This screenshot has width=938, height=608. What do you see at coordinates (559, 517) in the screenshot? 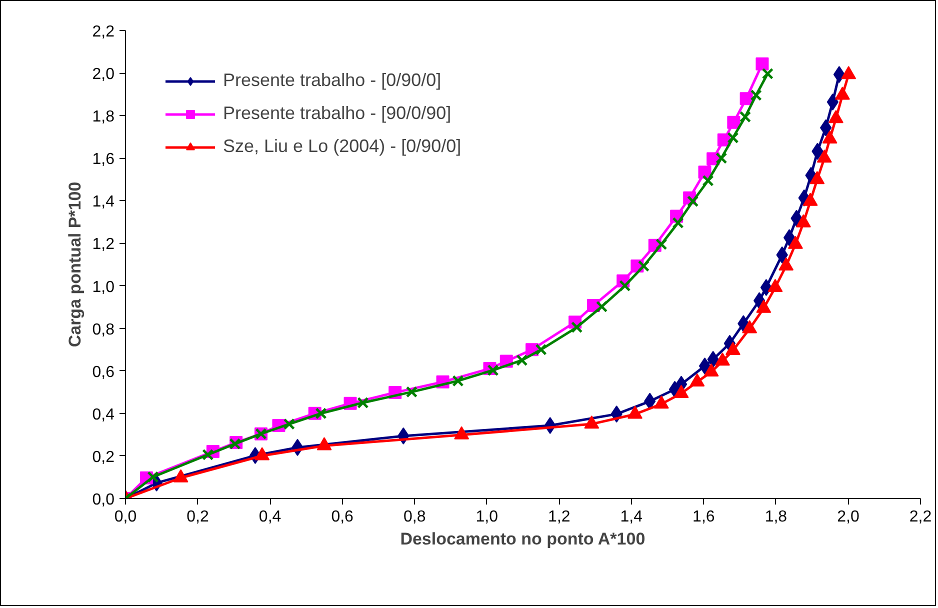
I see `x-tick-label: 1,2` at bounding box center [559, 517].